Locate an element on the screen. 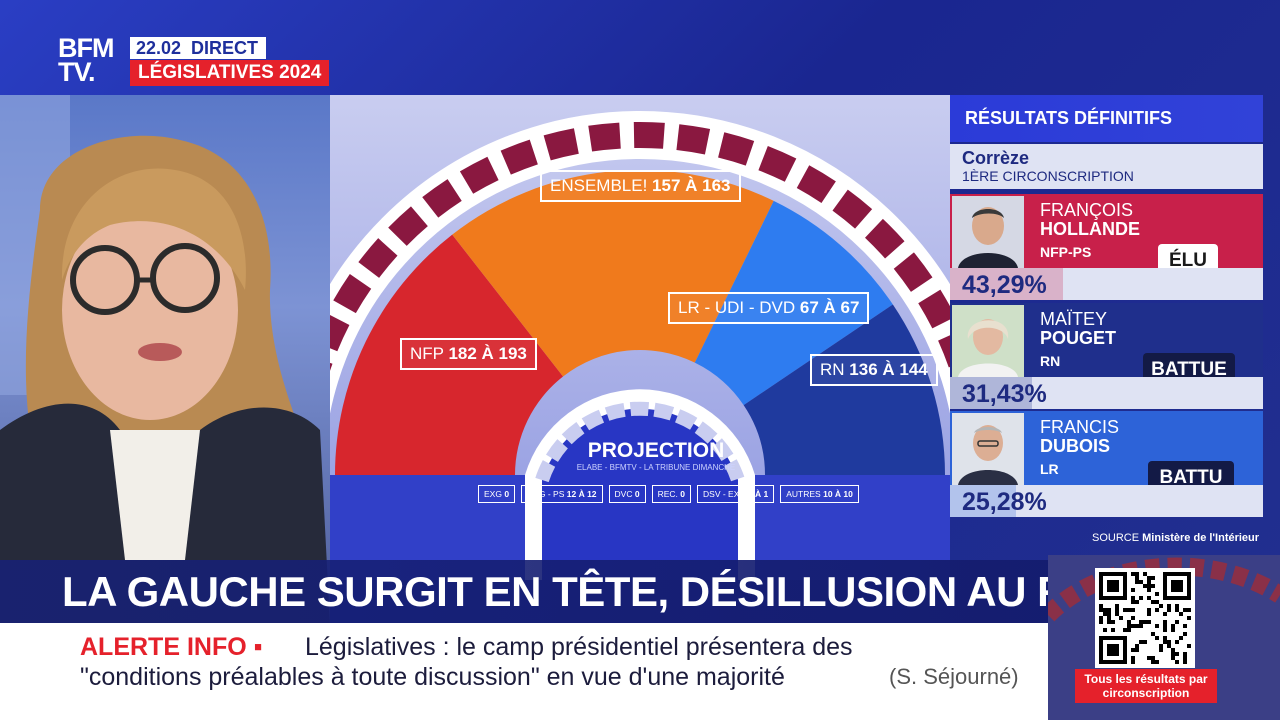 The width and height of the screenshot is (1280, 720). candidate-last-name: DUBOIS is located at coordinates (1075, 446).